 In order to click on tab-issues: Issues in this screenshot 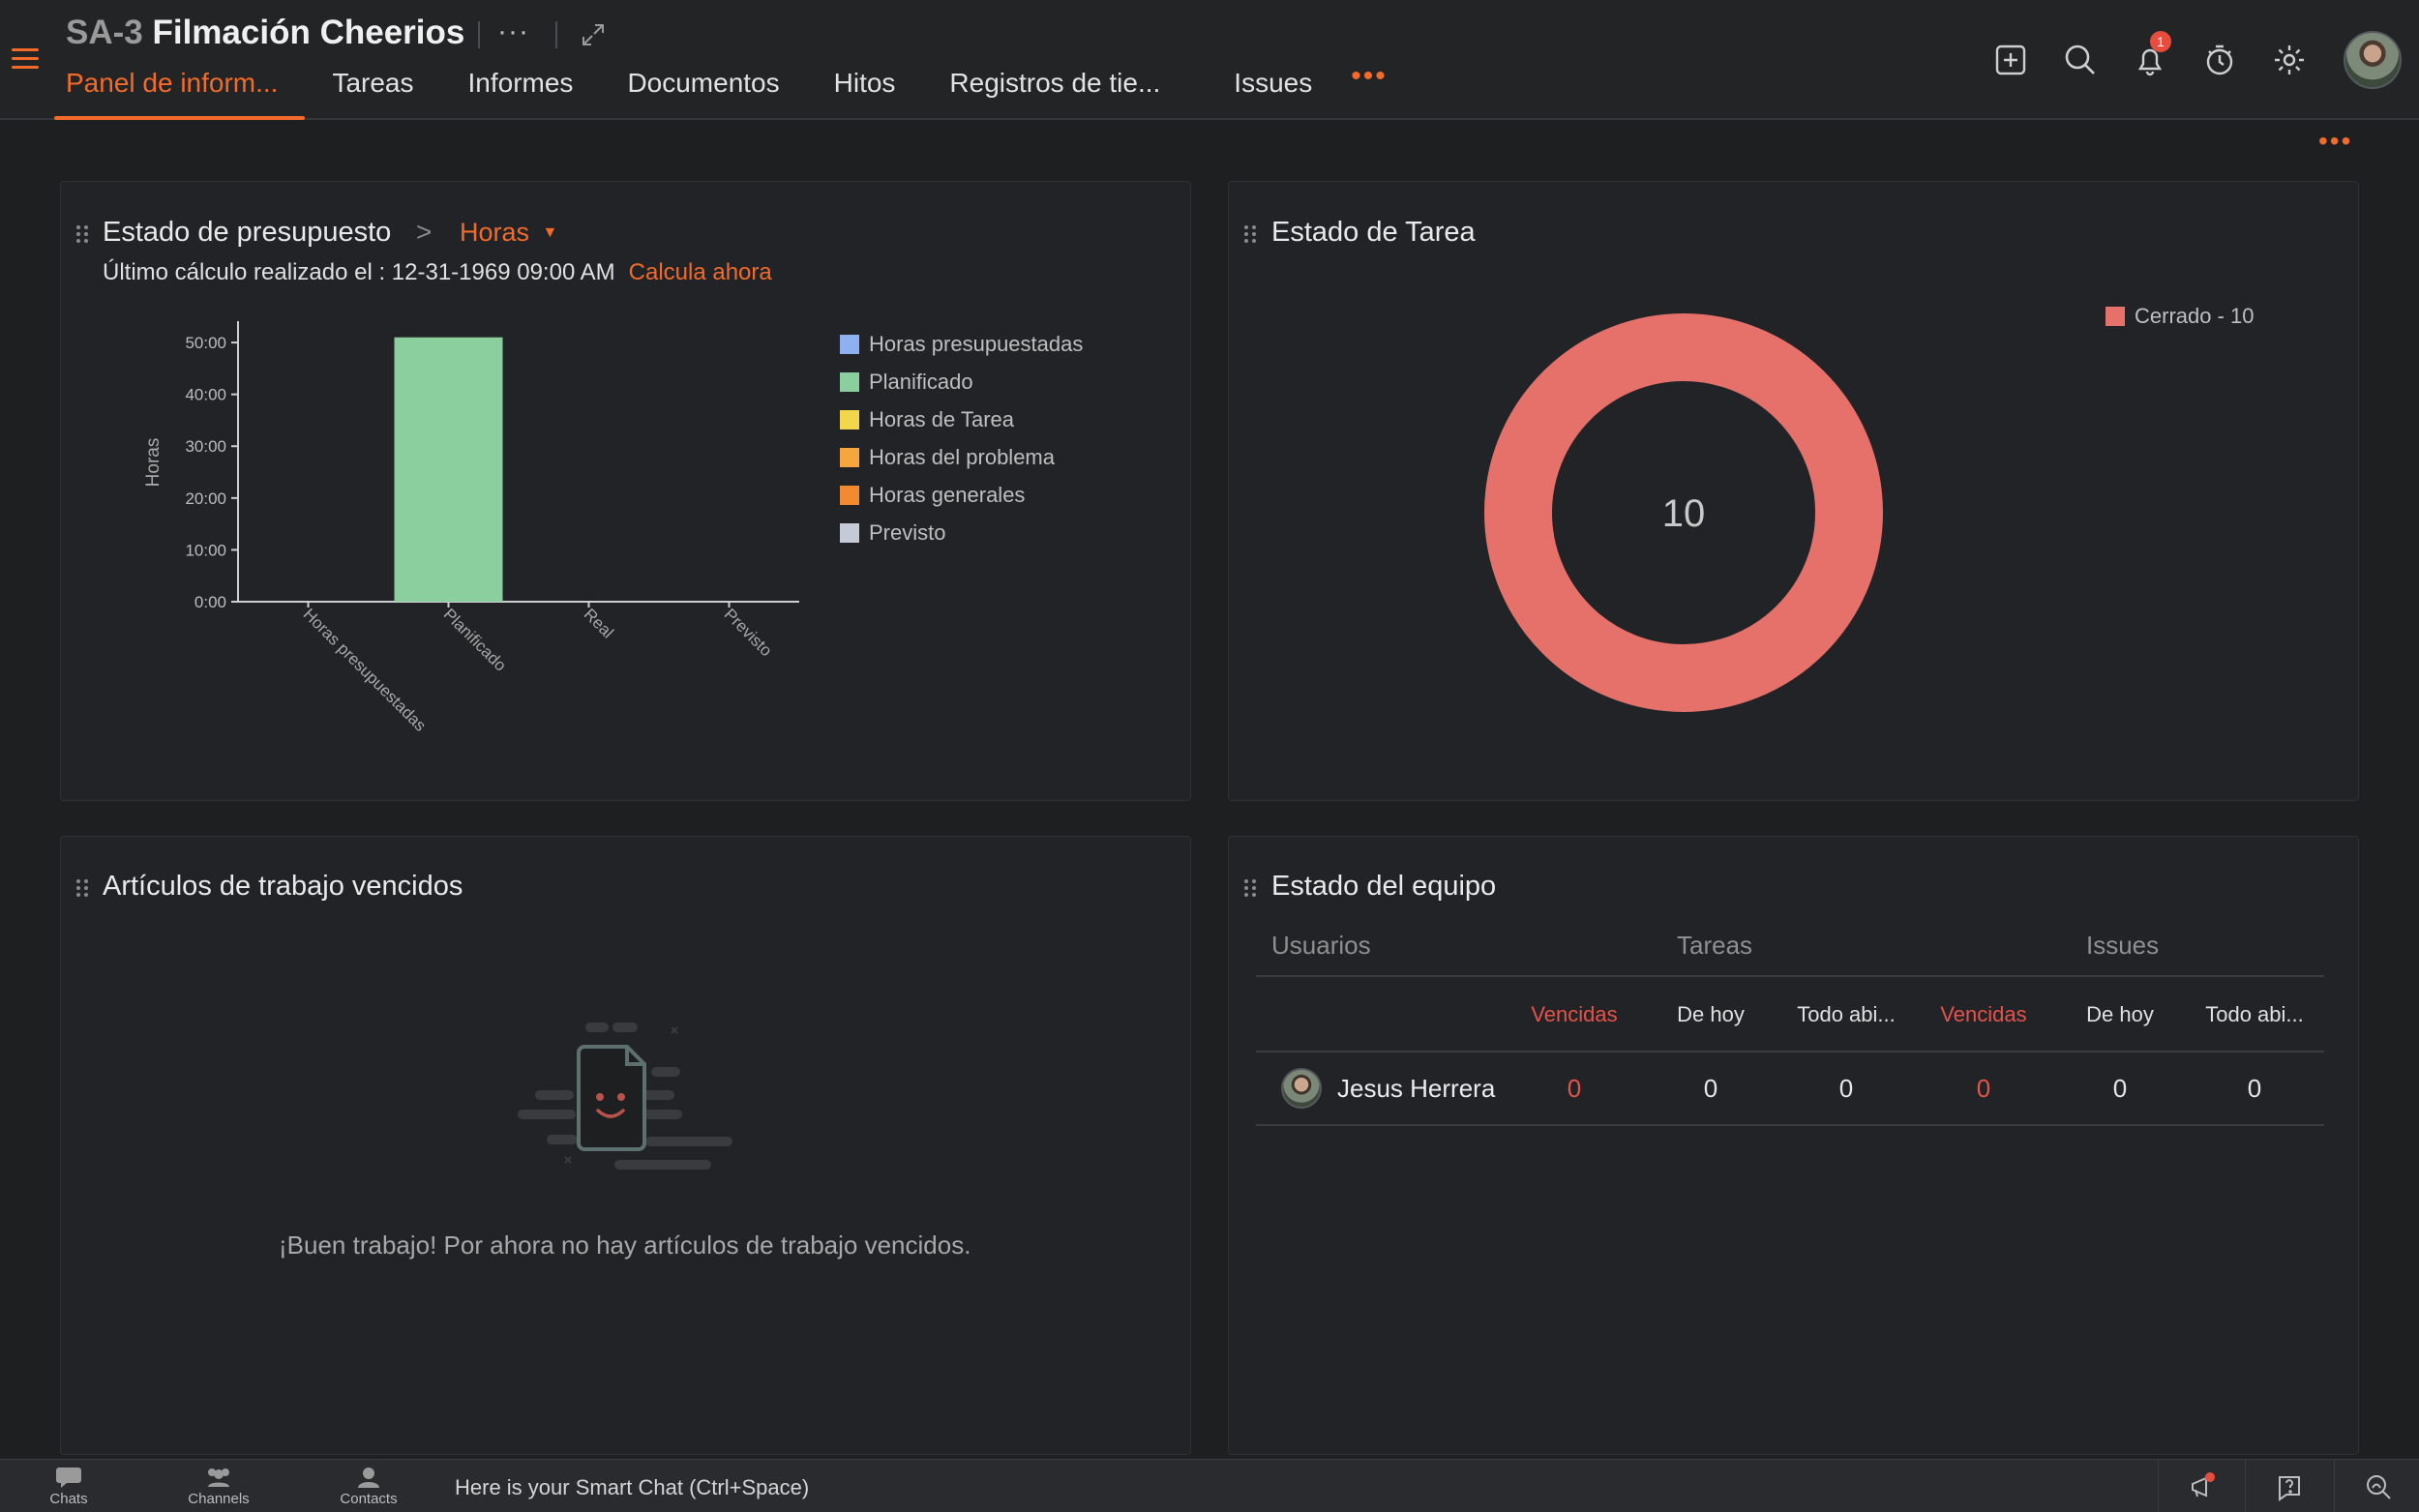, I will do `click(1274, 83)`.